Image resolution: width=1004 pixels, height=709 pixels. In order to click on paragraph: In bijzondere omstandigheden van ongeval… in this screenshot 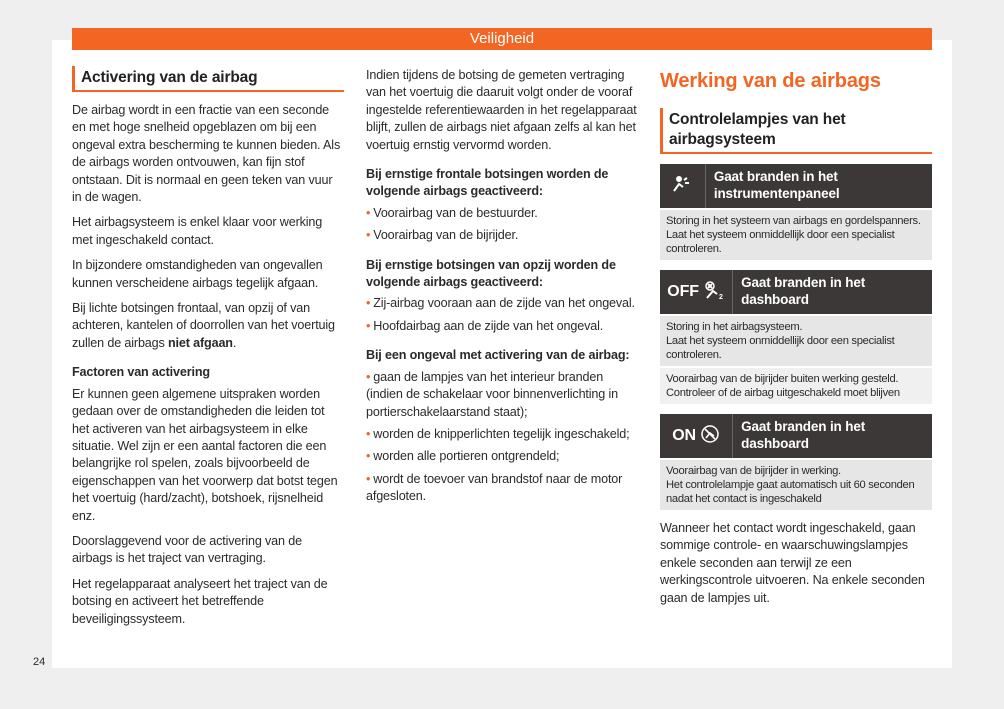, I will do `click(197, 274)`.